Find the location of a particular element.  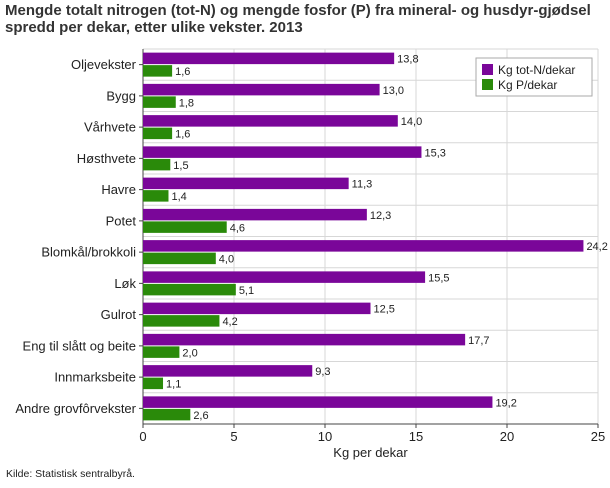

data-label-fosfor: 2,0 is located at coordinates (189, 353).